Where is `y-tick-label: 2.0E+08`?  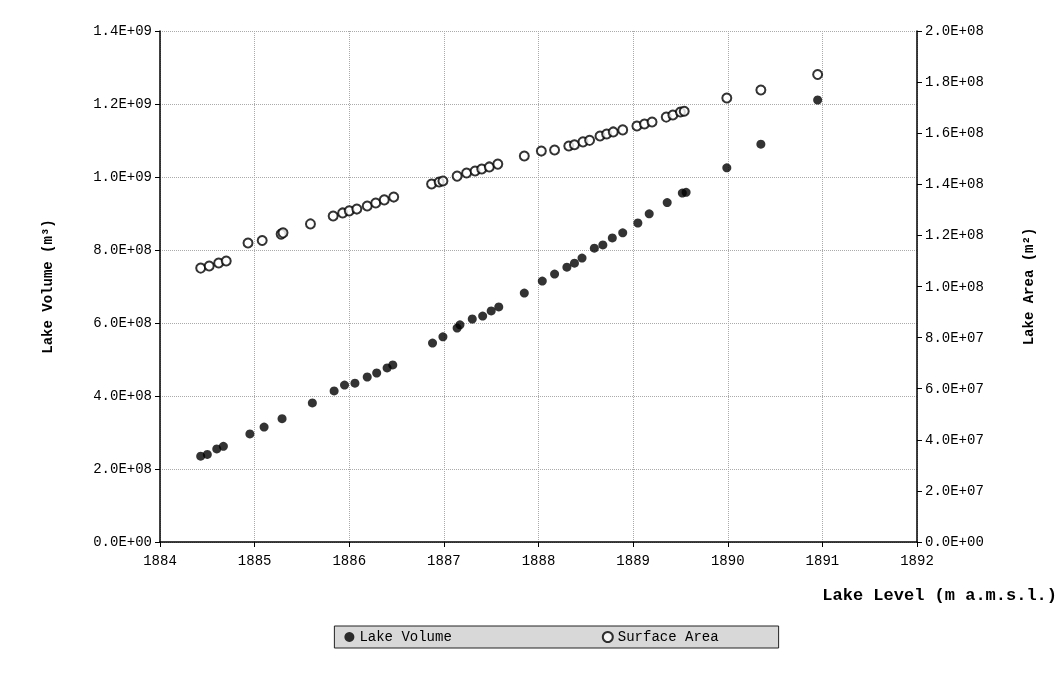 y-tick-label: 2.0E+08 is located at coordinates (122, 469).